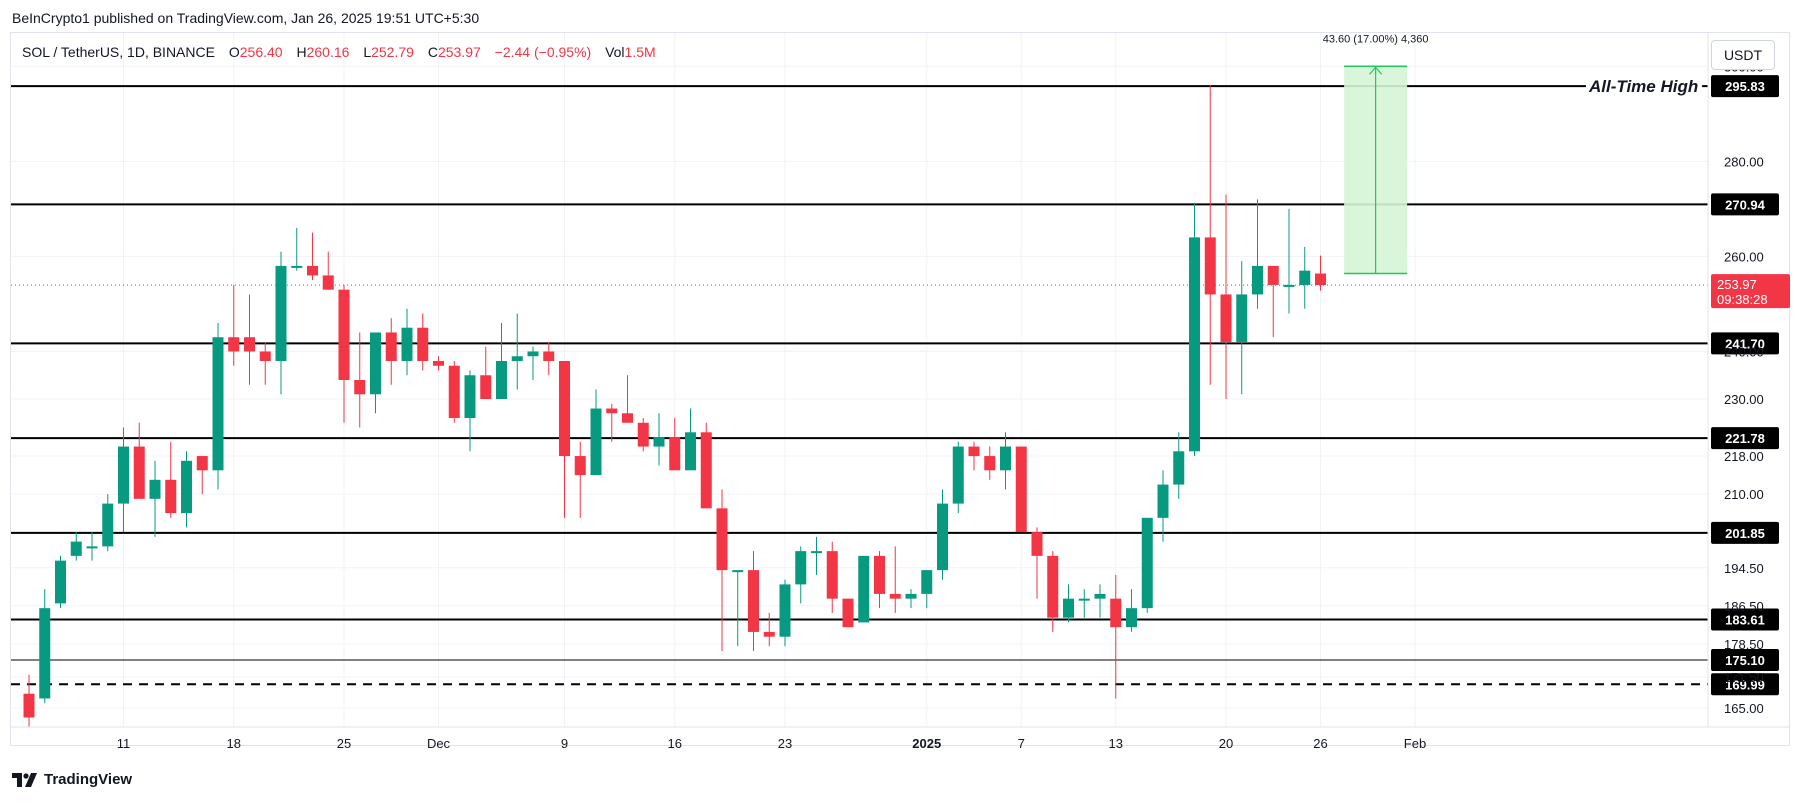 This screenshot has width=1804, height=803. Describe the element at coordinates (564, 743) in the screenshot. I see `x-tick-label: 9` at that location.